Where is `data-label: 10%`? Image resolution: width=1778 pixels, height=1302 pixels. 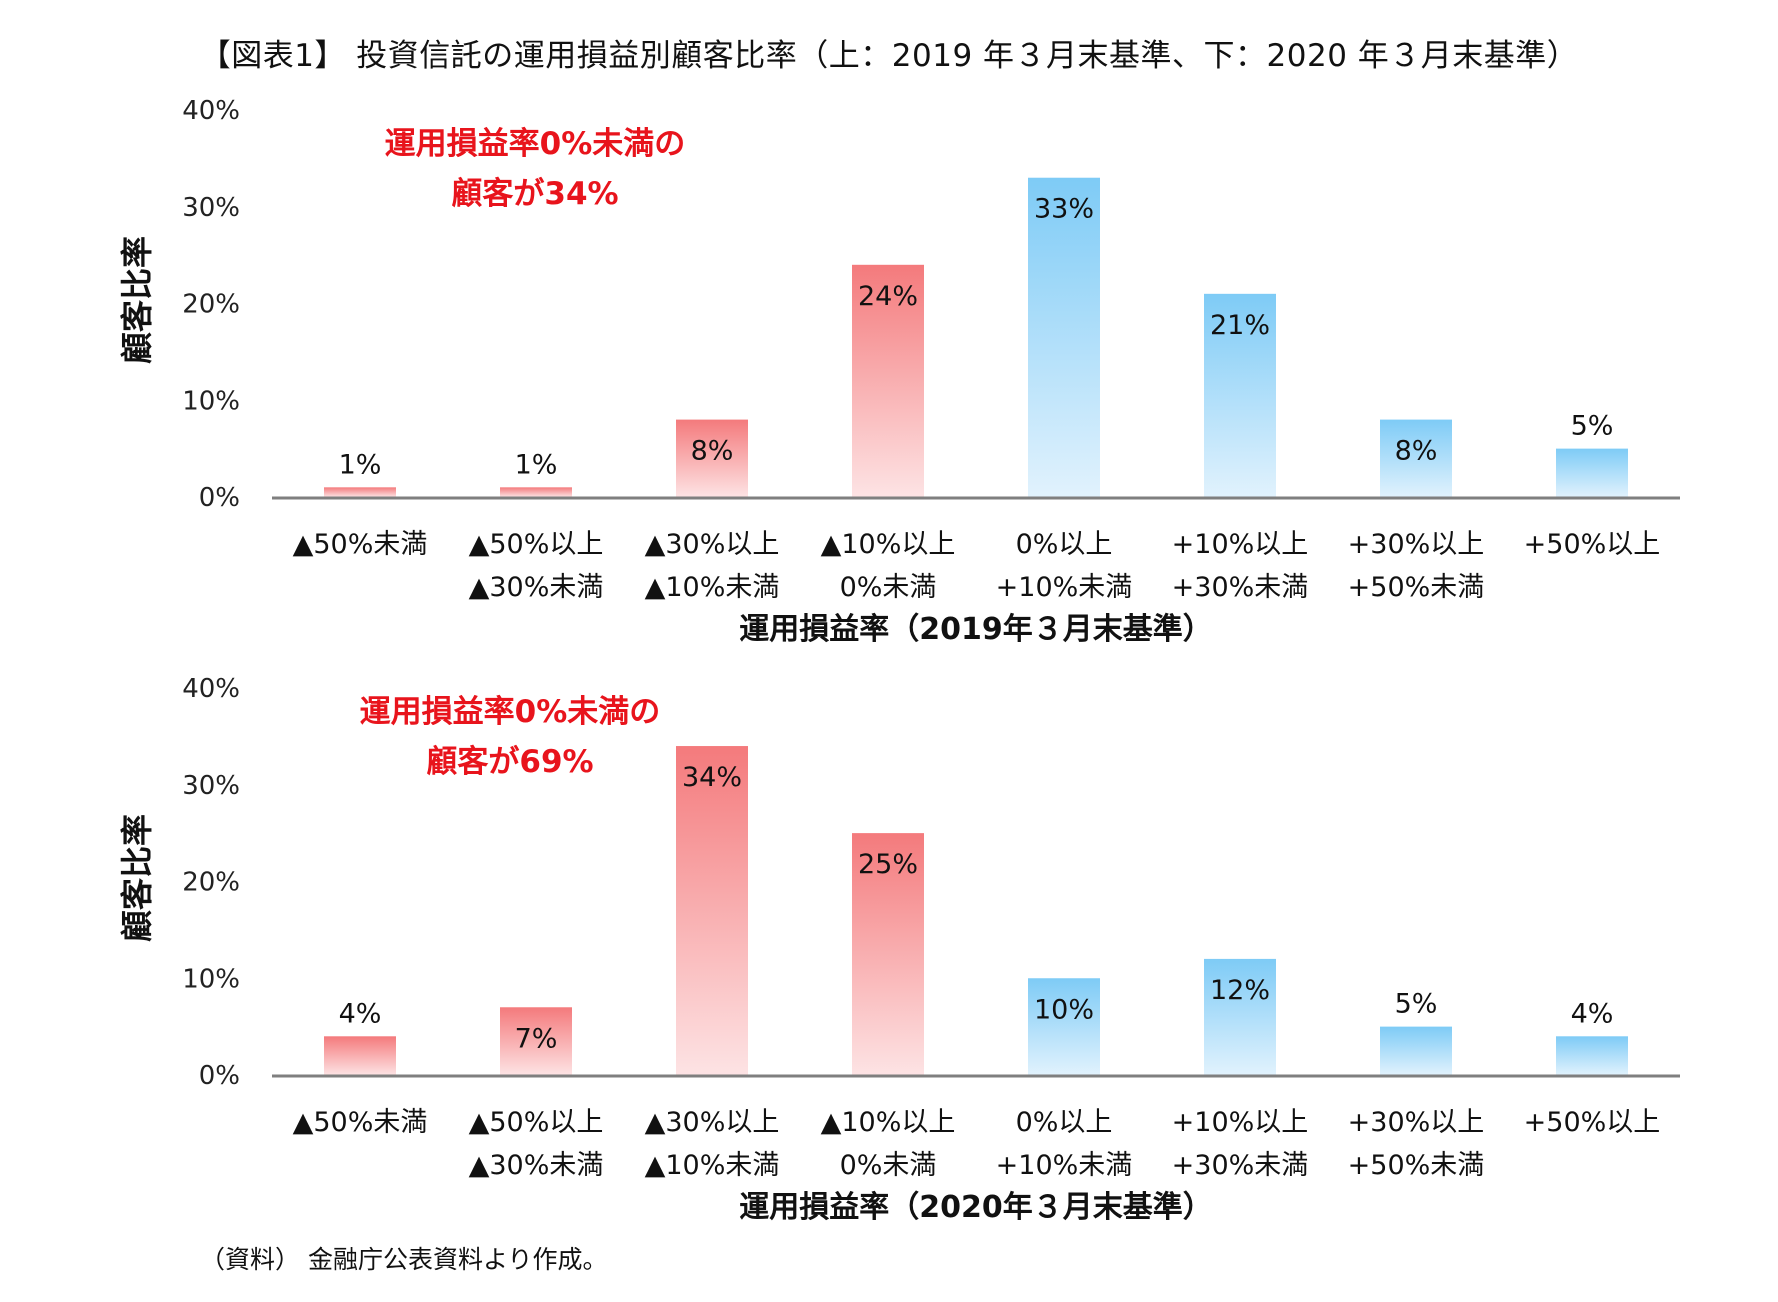 data-label: 10% is located at coordinates (1064, 1009).